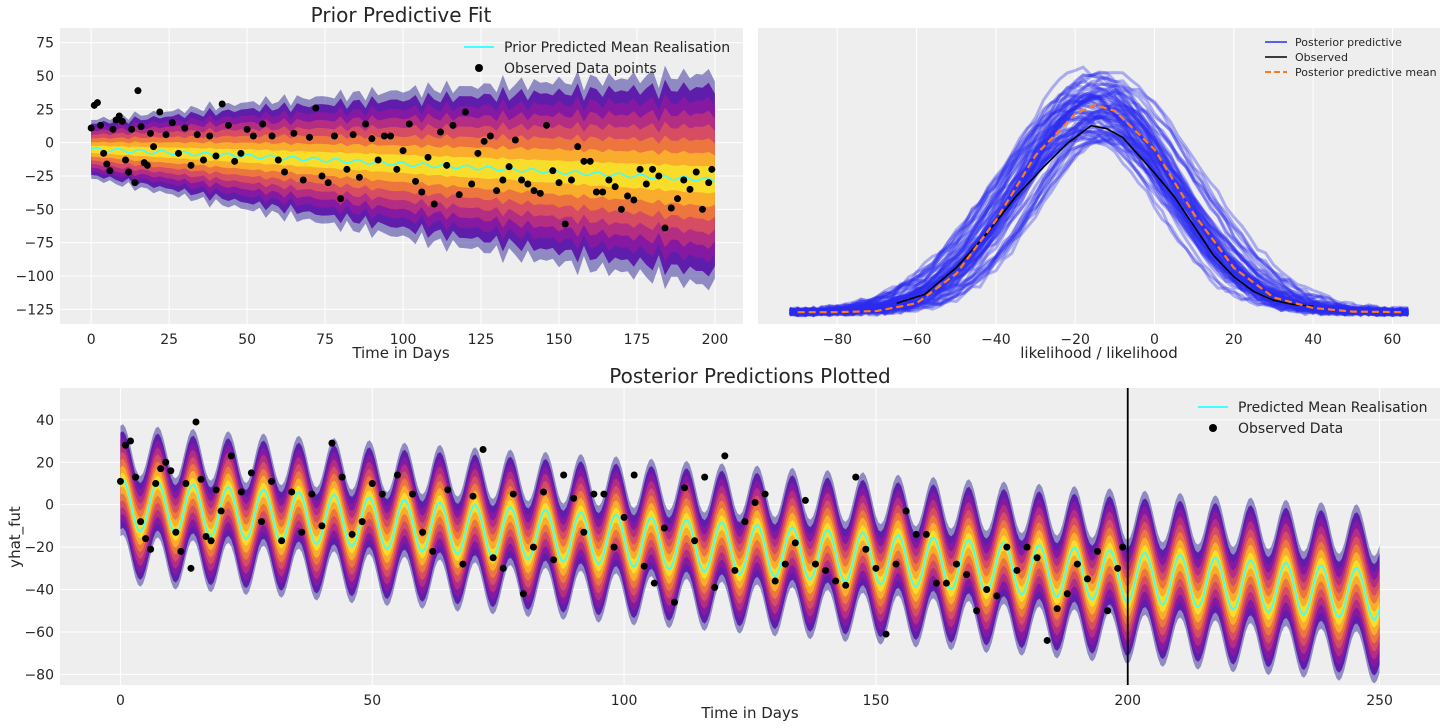 The height and width of the screenshot is (728, 1448). What do you see at coordinates (45, 77) in the screenshot?
I see `prior-ytick-label: 50` at bounding box center [45, 77].